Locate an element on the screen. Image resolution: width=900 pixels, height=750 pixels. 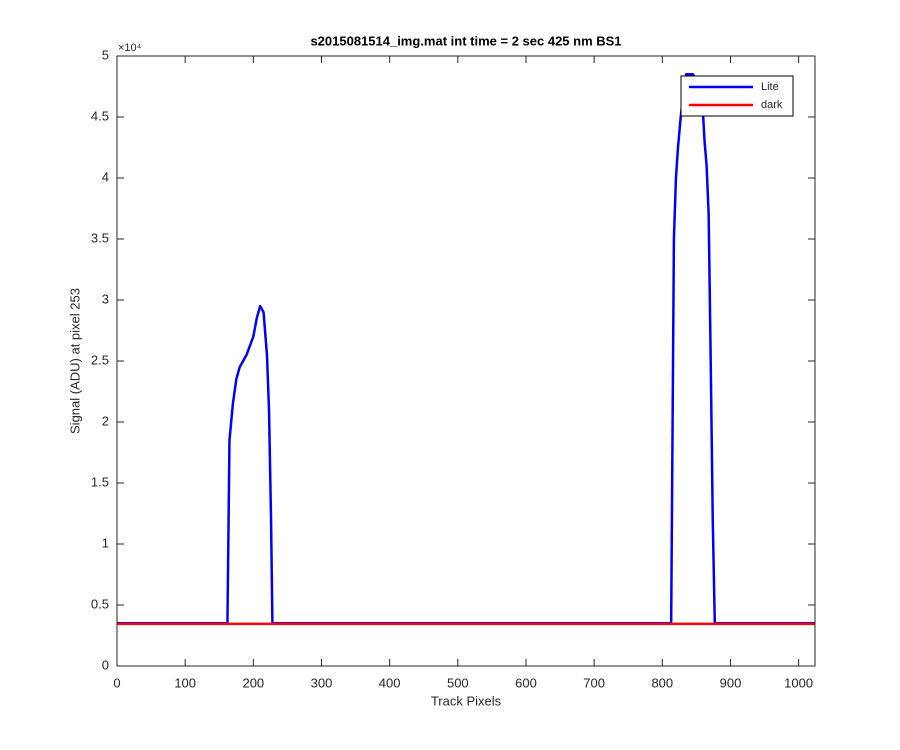
x-tick-label: 700 is located at coordinates (594, 682).